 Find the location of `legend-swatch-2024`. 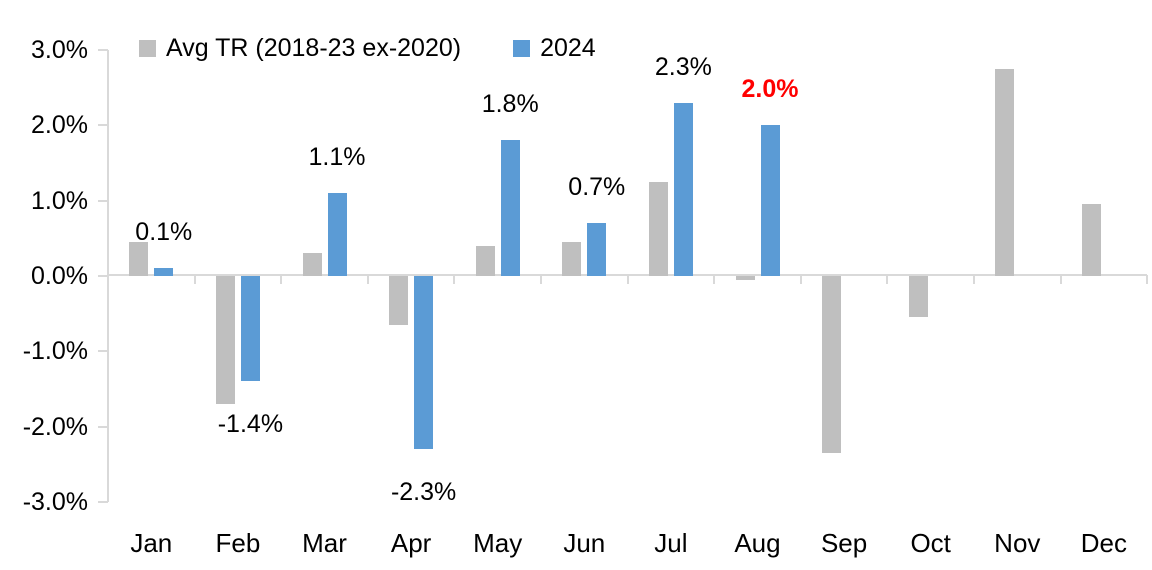

legend-swatch-2024 is located at coordinates (522, 48).